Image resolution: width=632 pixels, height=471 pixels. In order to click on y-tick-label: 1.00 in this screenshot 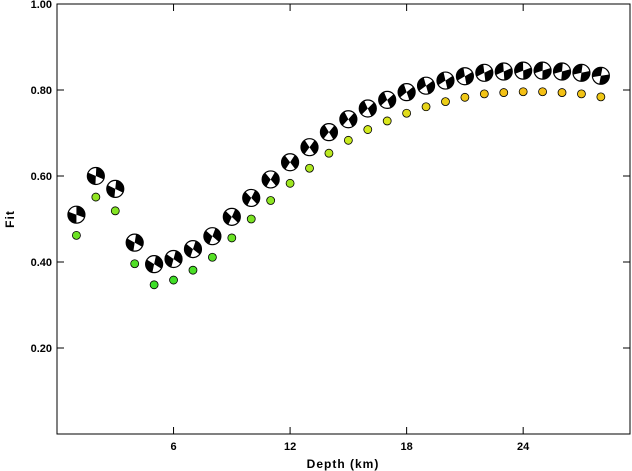, I will do `click(41, 5)`.